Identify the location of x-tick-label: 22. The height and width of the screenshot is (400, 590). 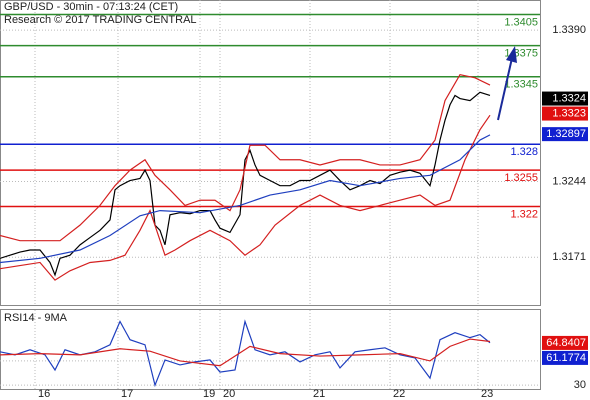
(399, 394).